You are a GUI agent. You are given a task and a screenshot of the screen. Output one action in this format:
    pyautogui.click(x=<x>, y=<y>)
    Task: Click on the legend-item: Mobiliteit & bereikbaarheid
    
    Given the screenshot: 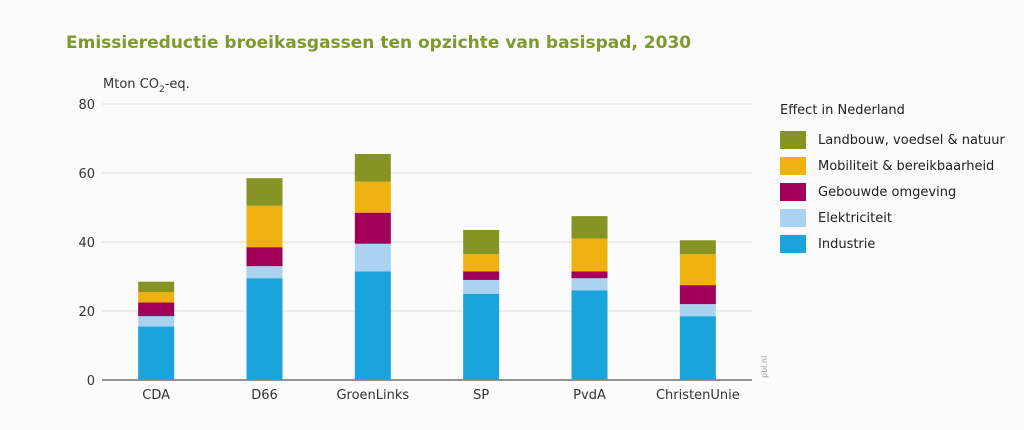 What is the action you would take?
    pyautogui.click(x=892, y=166)
    